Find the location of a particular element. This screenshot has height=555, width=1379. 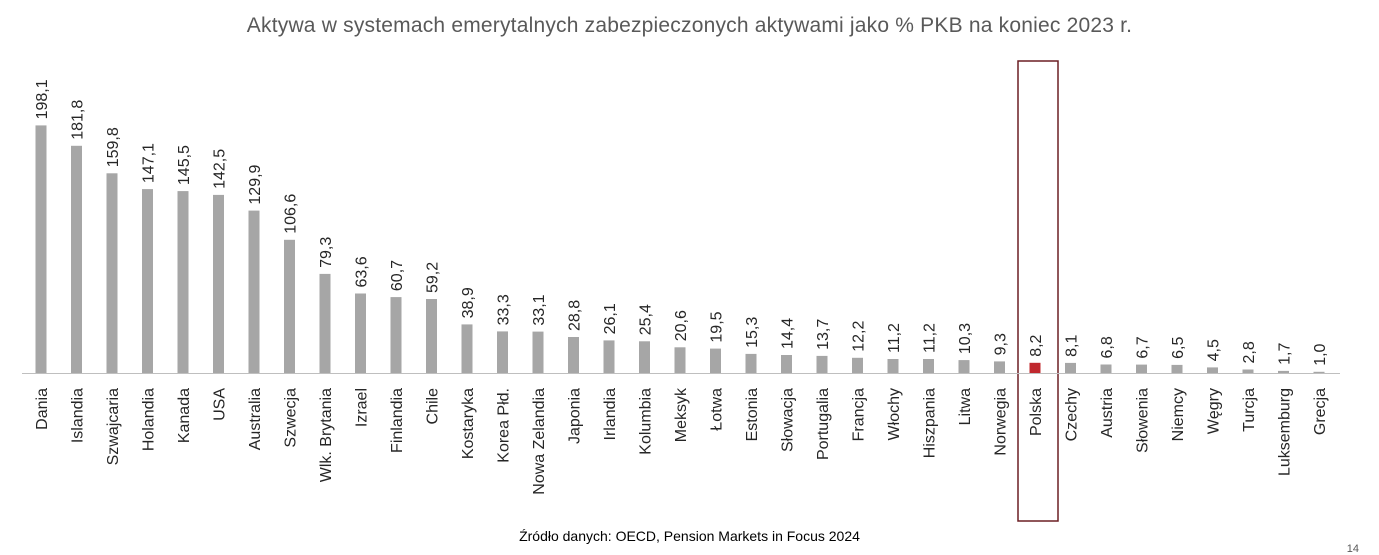

value-label-8: 79,3 is located at coordinates (326, 252).